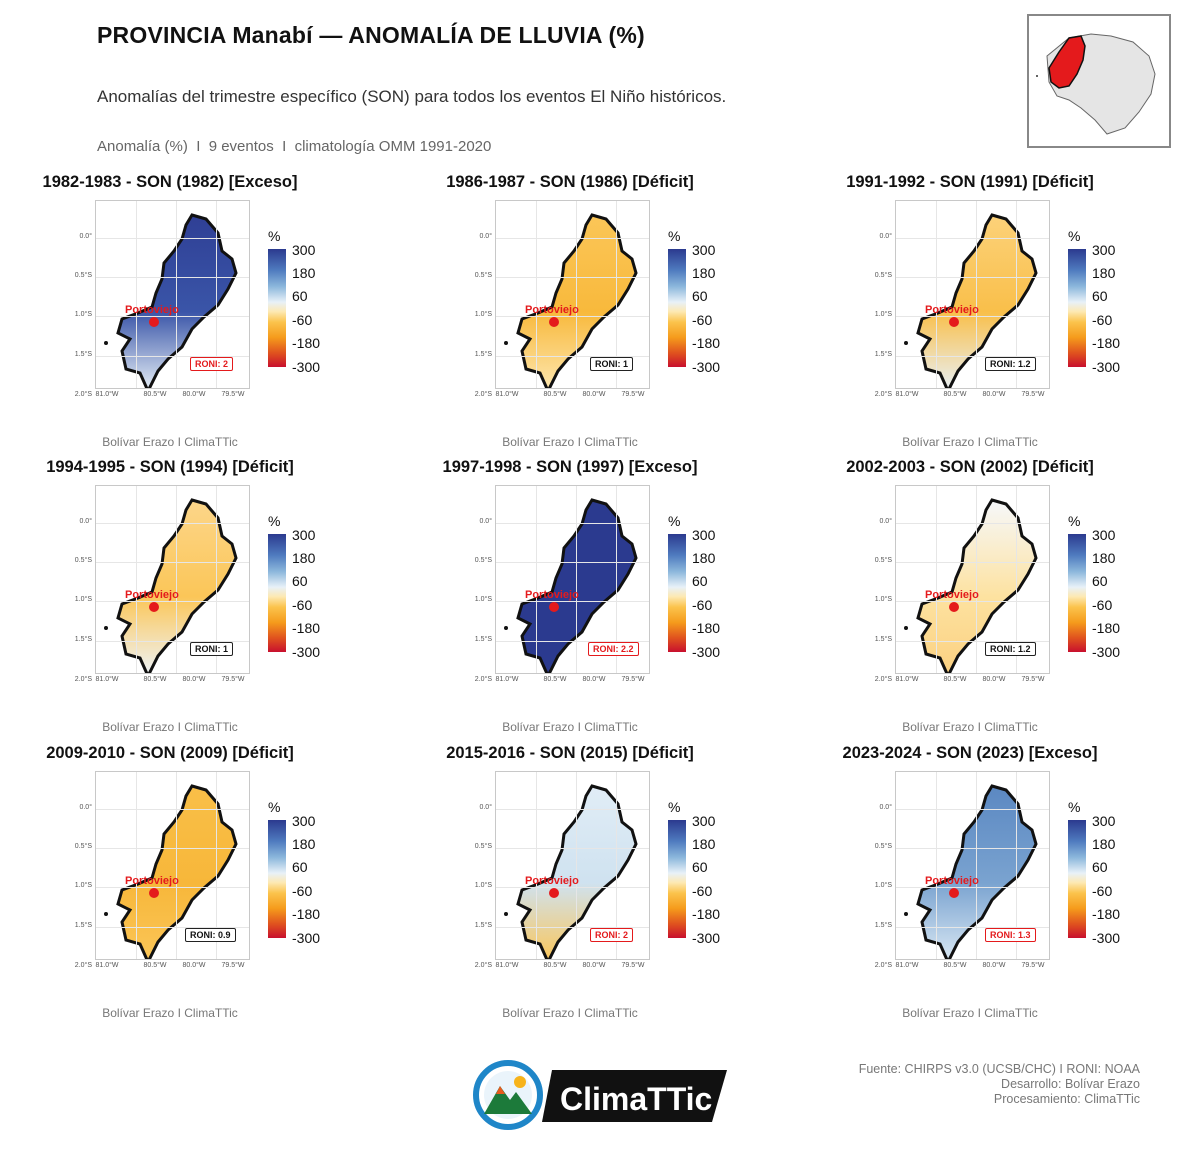 The height and width of the screenshot is (1157, 1200). Describe the element at coordinates (170, 467) in the screenshot. I see `panel-title: 1994-1995 - SON (1994) [Déficit]` at that location.